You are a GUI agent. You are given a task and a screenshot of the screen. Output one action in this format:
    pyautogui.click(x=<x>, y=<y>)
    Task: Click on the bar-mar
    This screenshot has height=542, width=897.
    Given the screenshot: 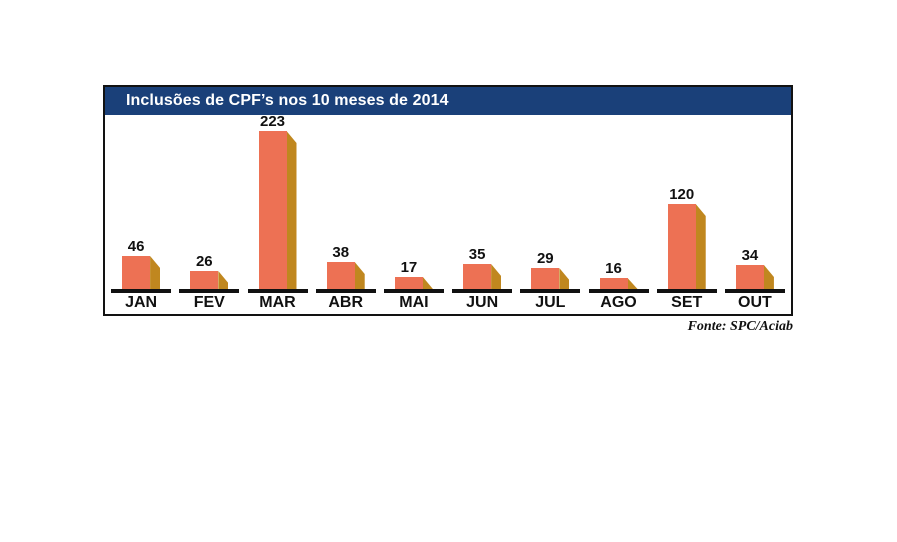 What is the action you would take?
    pyautogui.click(x=277, y=210)
    